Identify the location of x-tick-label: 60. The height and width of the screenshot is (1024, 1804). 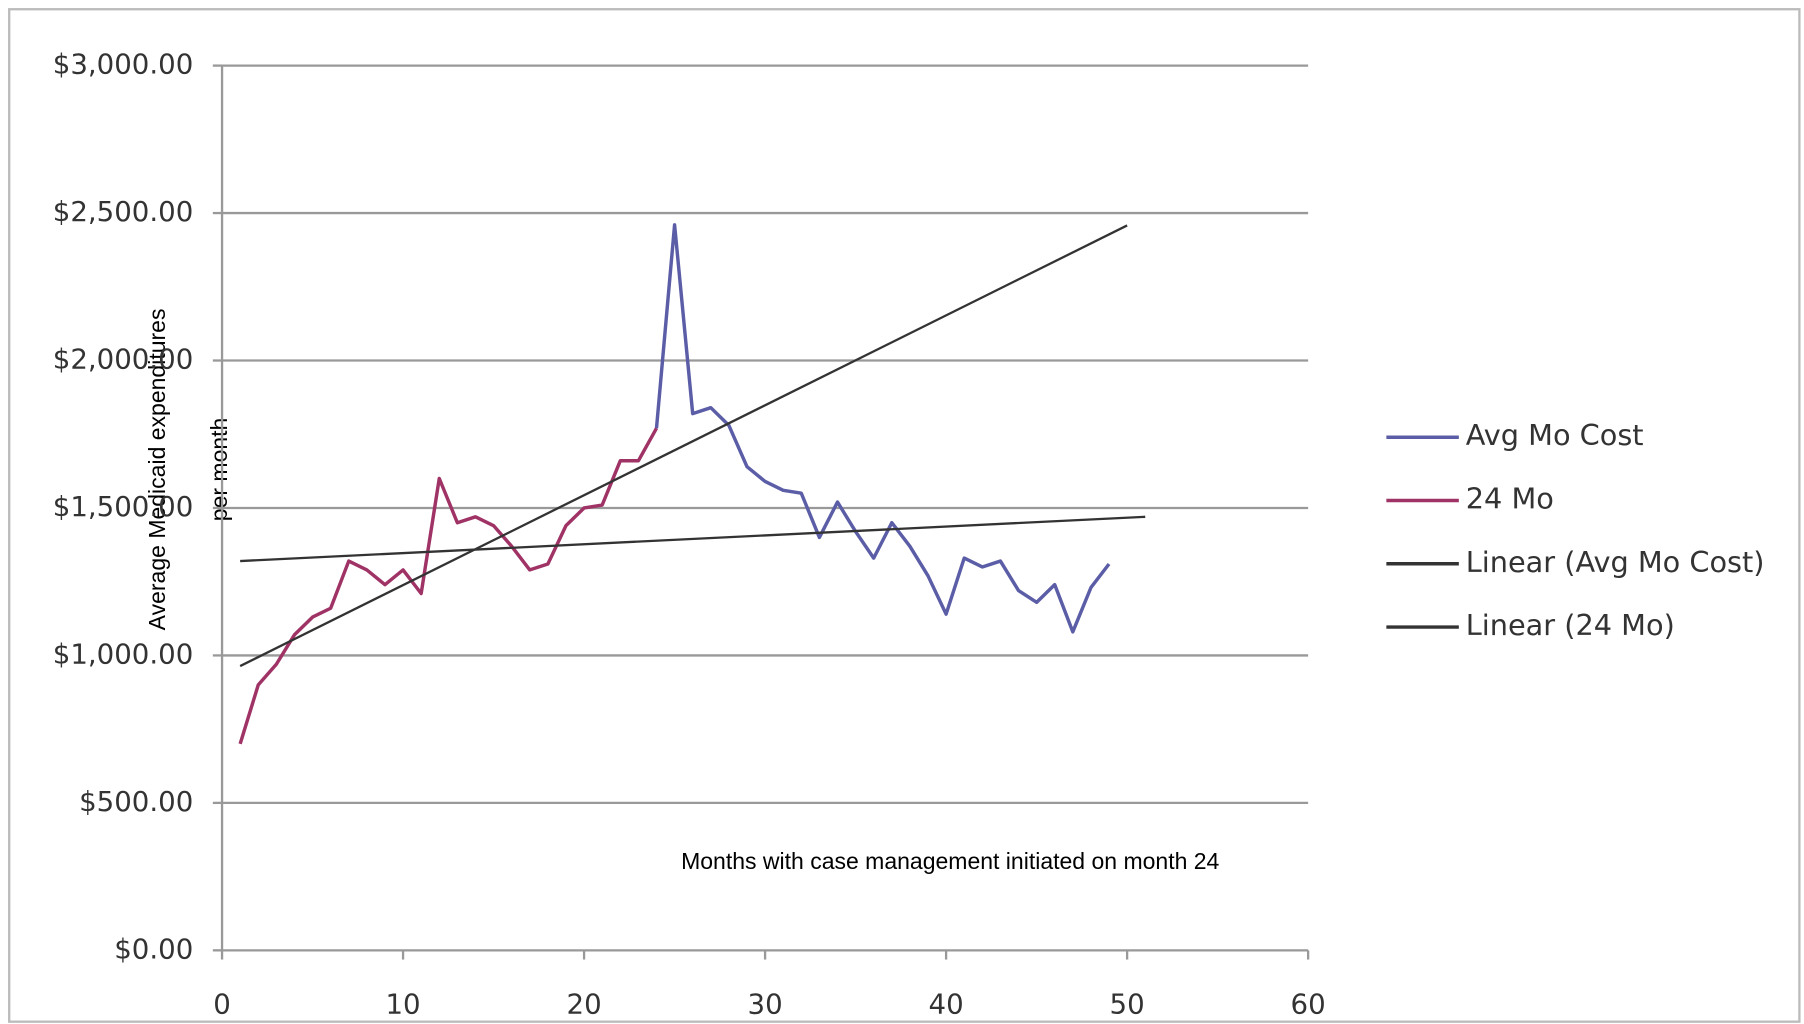
(1308, 1004).